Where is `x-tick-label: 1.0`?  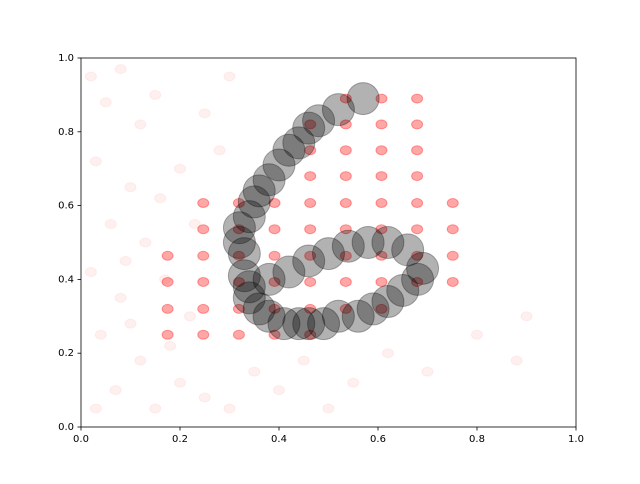
x-tick-label: 1.0 is located at coordinates (576, 439).